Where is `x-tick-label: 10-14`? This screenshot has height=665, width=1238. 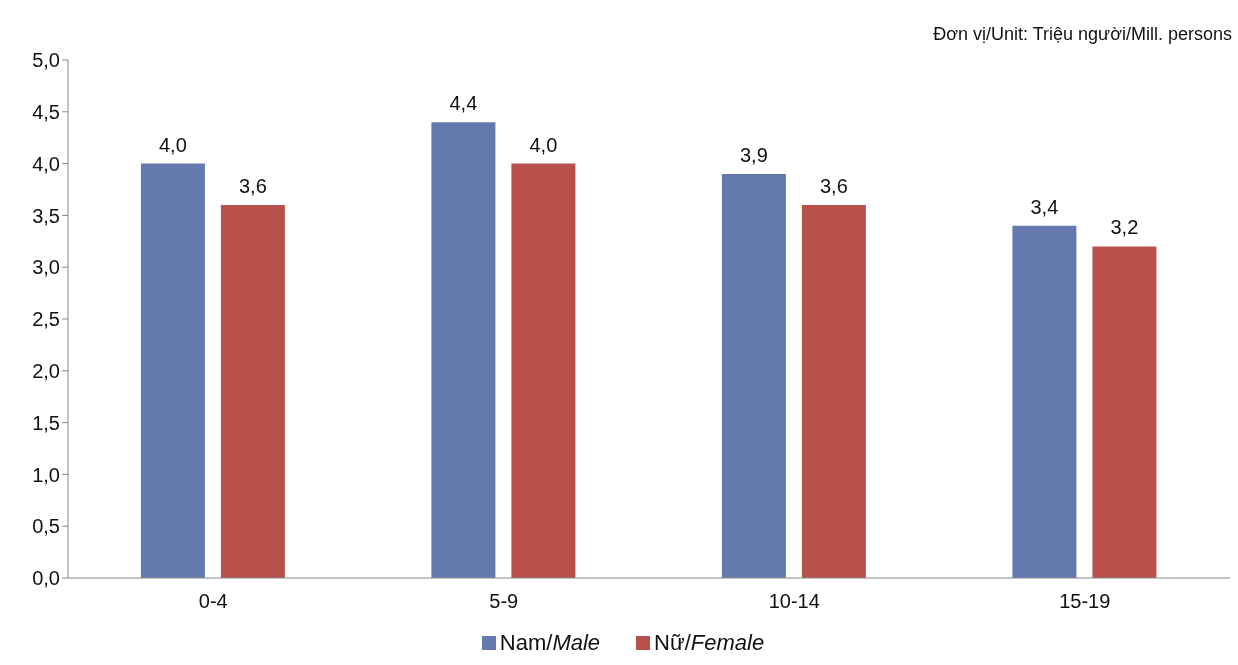
x-tick-label: 10-14 is located at coordinates (794, 601).